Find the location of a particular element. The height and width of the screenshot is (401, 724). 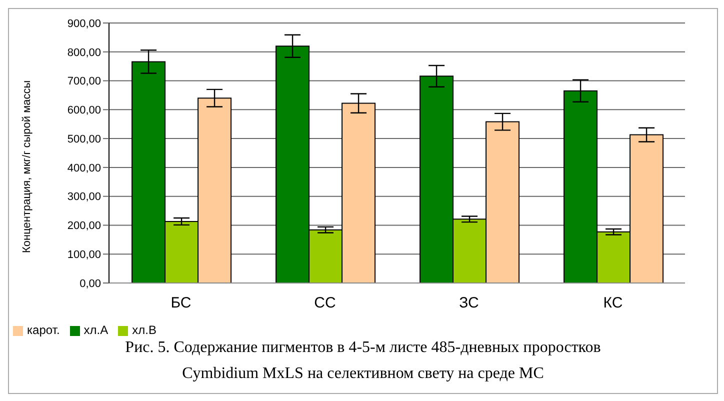

text: Рис. 5. Содержание пигментов в 4-5-м листе 485-дневных проростков Cymbidium MxLS на селективном свету на среде МС is located at coordinates (363, 360).